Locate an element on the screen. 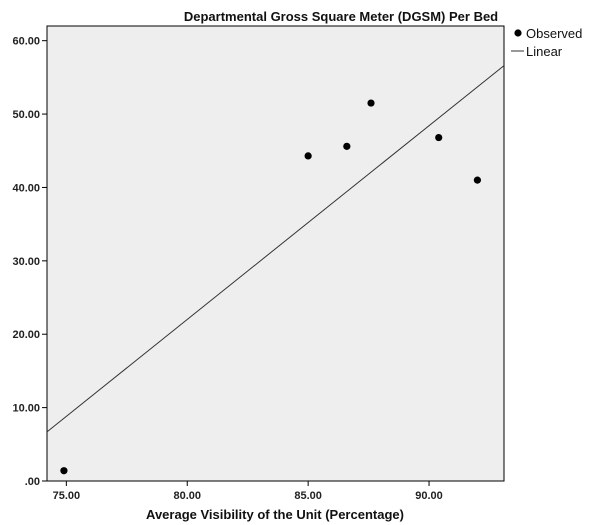 Image resolution: width=599 pixels, height=525 pixels. legend-linear-label: Linear is located at coordinates (544, 51).